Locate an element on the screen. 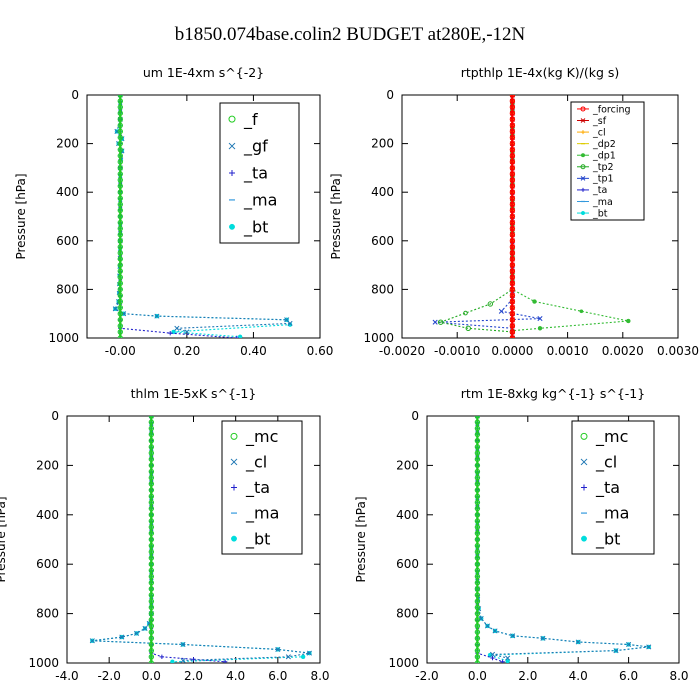  legend-label: _dp2 is located at coordinates (604, 144).